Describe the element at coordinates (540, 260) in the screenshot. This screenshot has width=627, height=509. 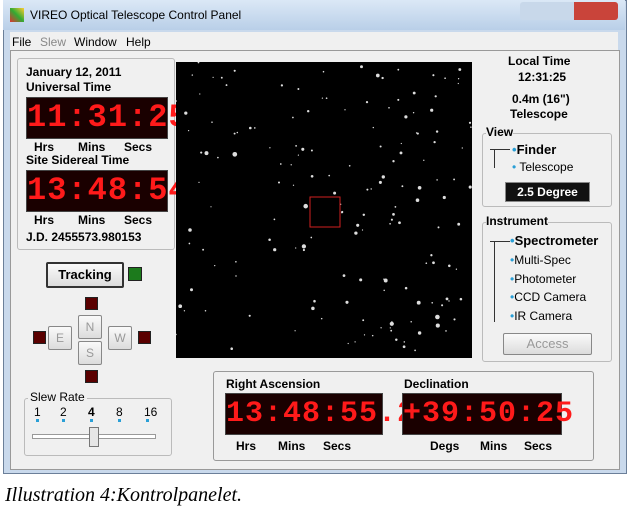
I see `instrument-option: •Multi-Spec` at that location.